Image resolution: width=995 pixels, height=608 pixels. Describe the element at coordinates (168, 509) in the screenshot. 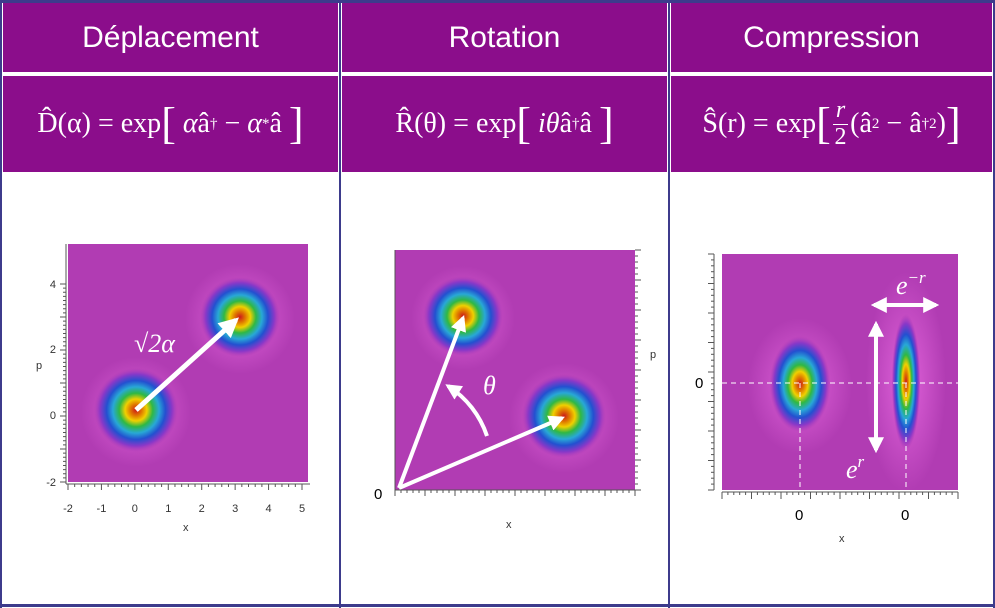

I see `x-tick-label: 1` at that location.